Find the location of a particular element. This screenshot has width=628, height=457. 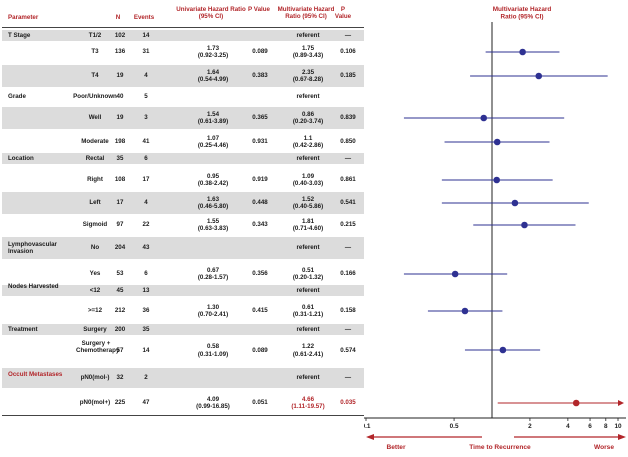

cell-events: 4 is located at coordinates (146, 203).